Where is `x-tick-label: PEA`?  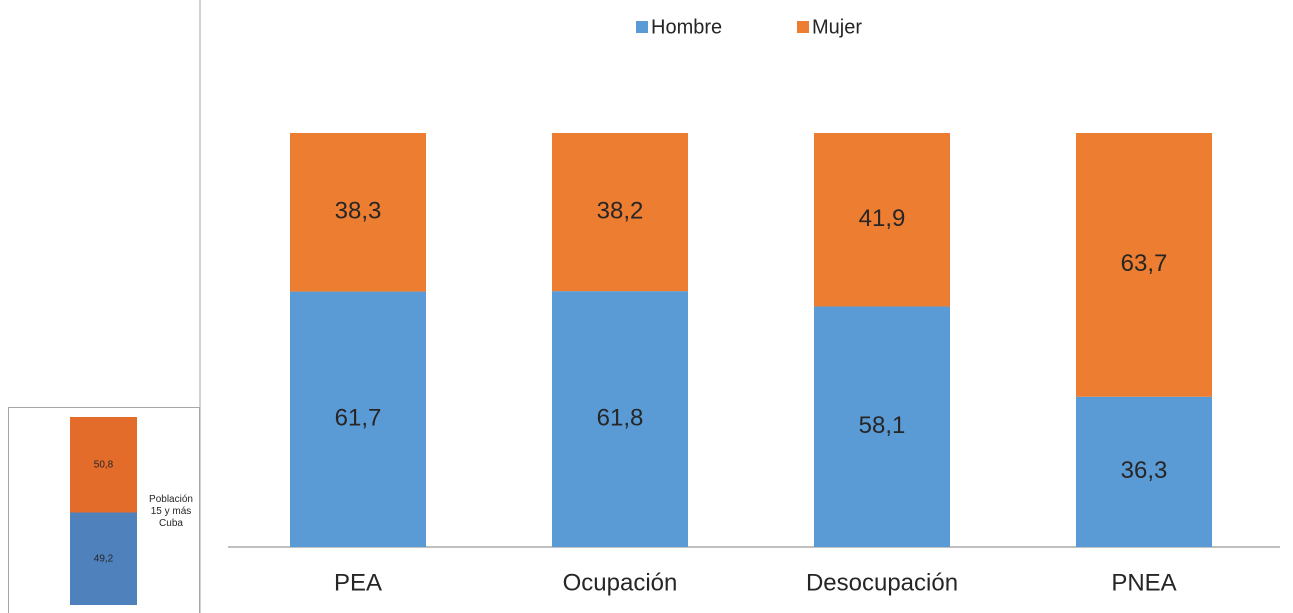
x-tick-label: PEA is located at coordinates (358, 582).